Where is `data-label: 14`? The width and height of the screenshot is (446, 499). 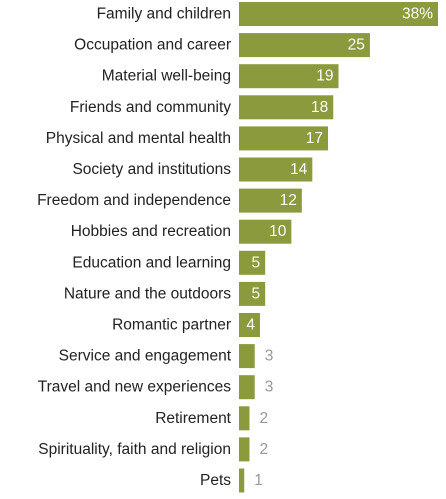
data-label: 14 is located at coordinates (299, 169).